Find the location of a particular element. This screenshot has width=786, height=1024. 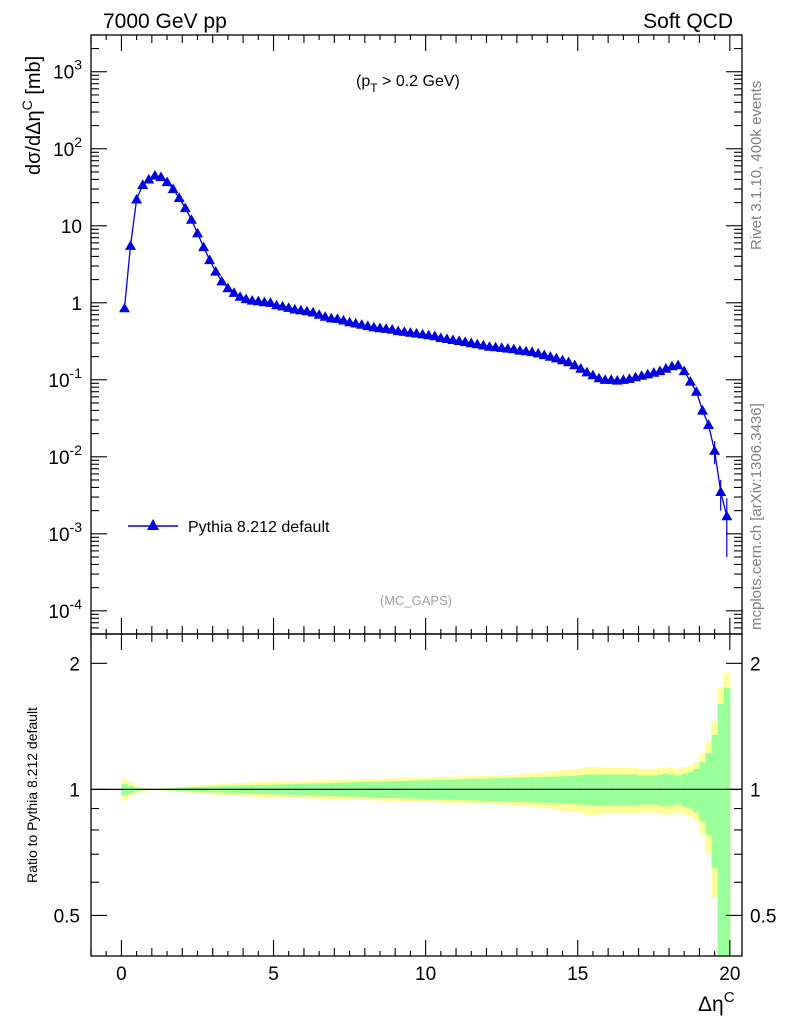

cut-label: (pT > 0.2 GeV) is located at coordinates (408, 84).